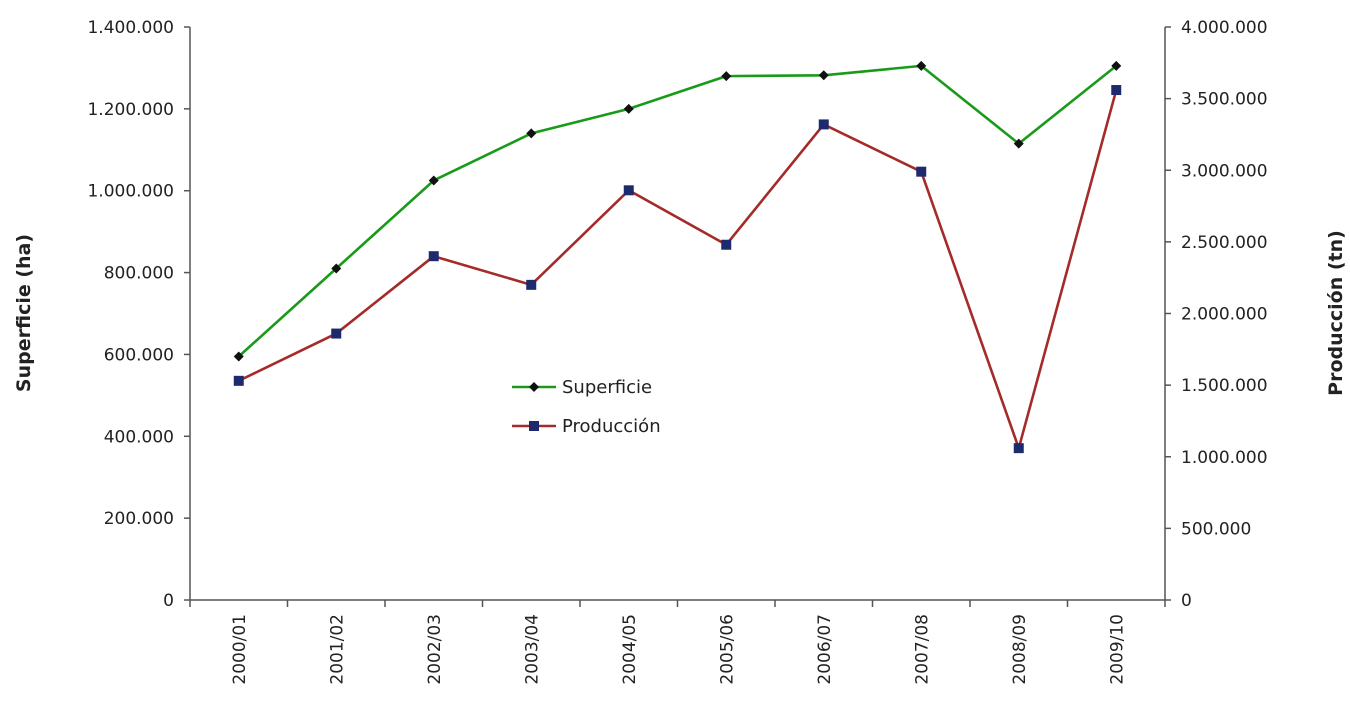  I want to click on x-tick-label: 2002/03, so click(435, 649).